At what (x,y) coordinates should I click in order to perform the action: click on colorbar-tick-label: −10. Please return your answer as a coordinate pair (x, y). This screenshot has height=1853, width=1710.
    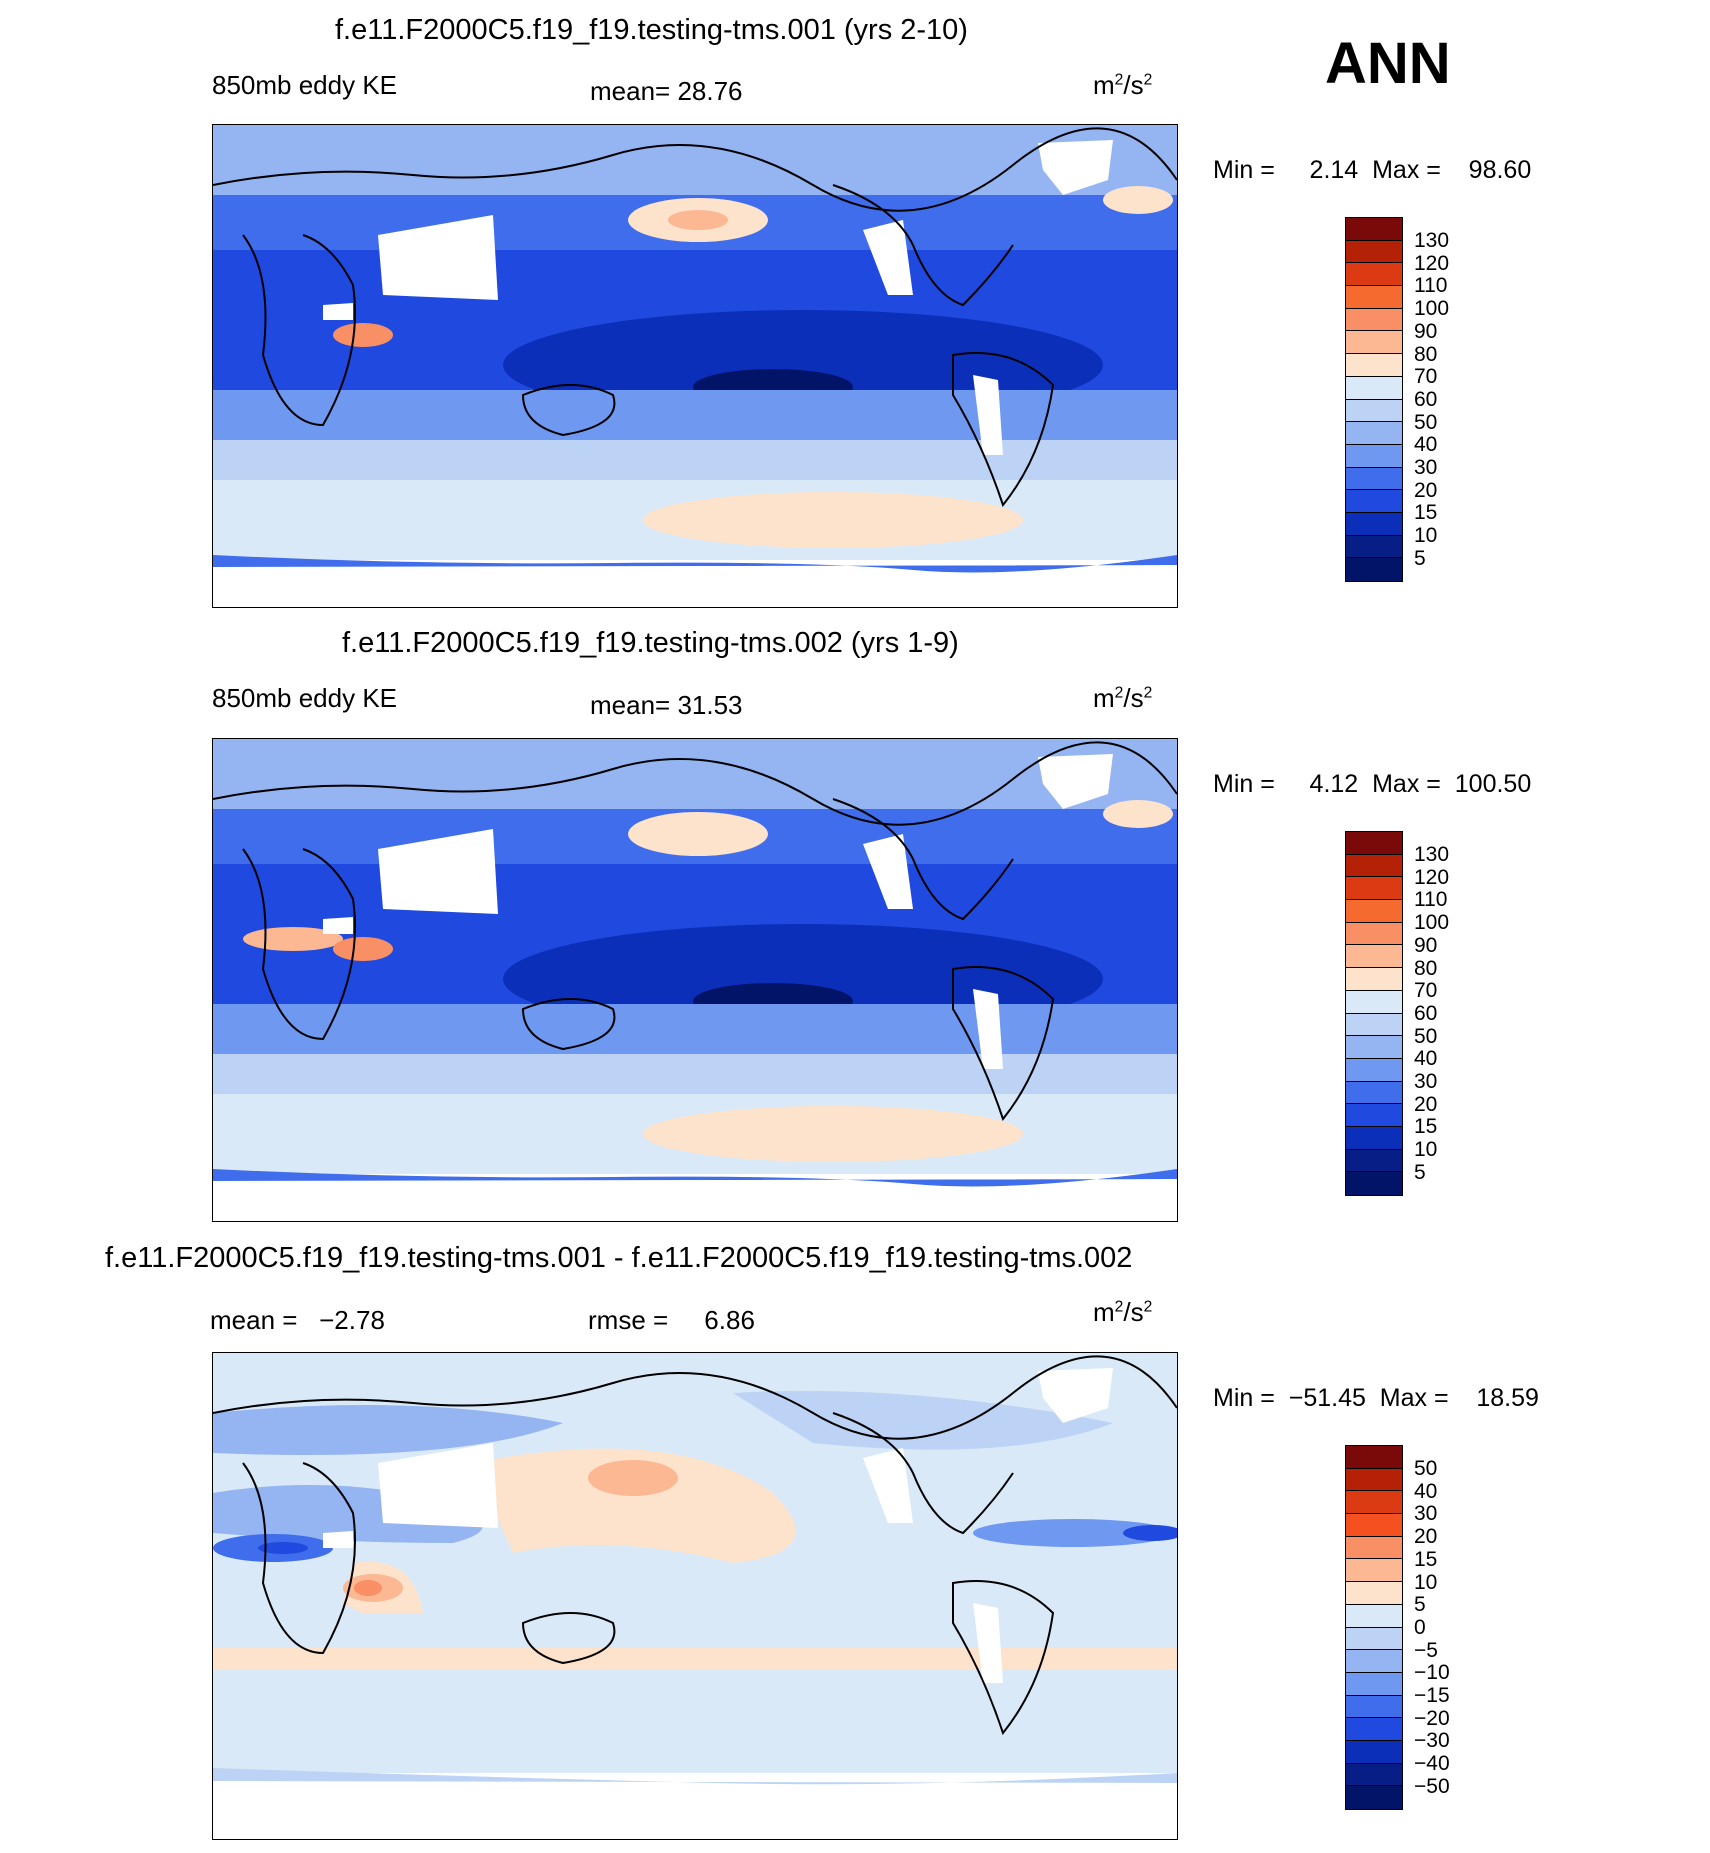
    Looking at the image, I should click on (1432, 1673).